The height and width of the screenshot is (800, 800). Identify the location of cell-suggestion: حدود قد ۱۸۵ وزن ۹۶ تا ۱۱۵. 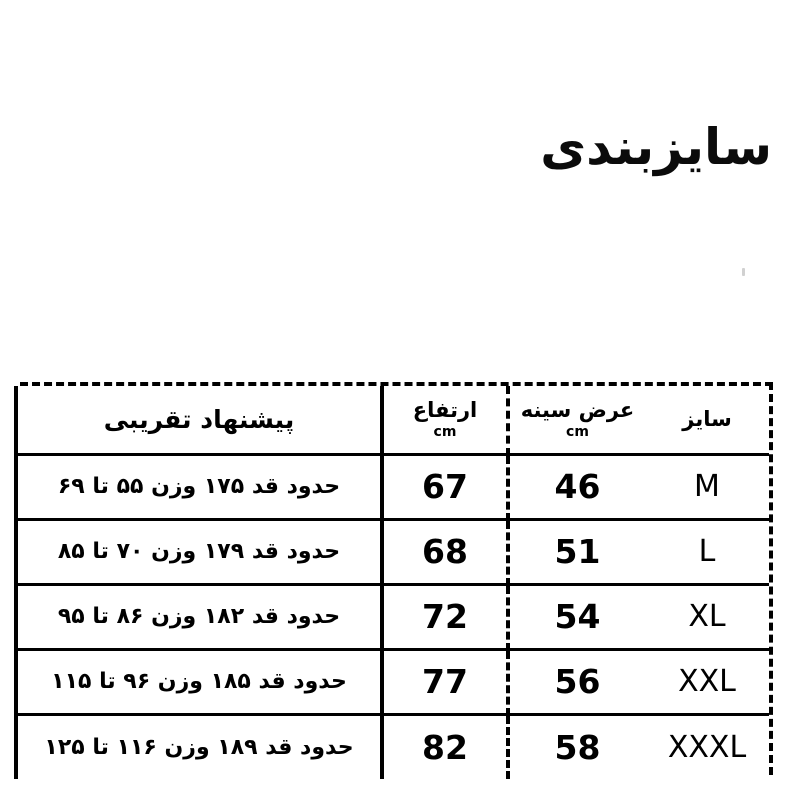
(198, 680).